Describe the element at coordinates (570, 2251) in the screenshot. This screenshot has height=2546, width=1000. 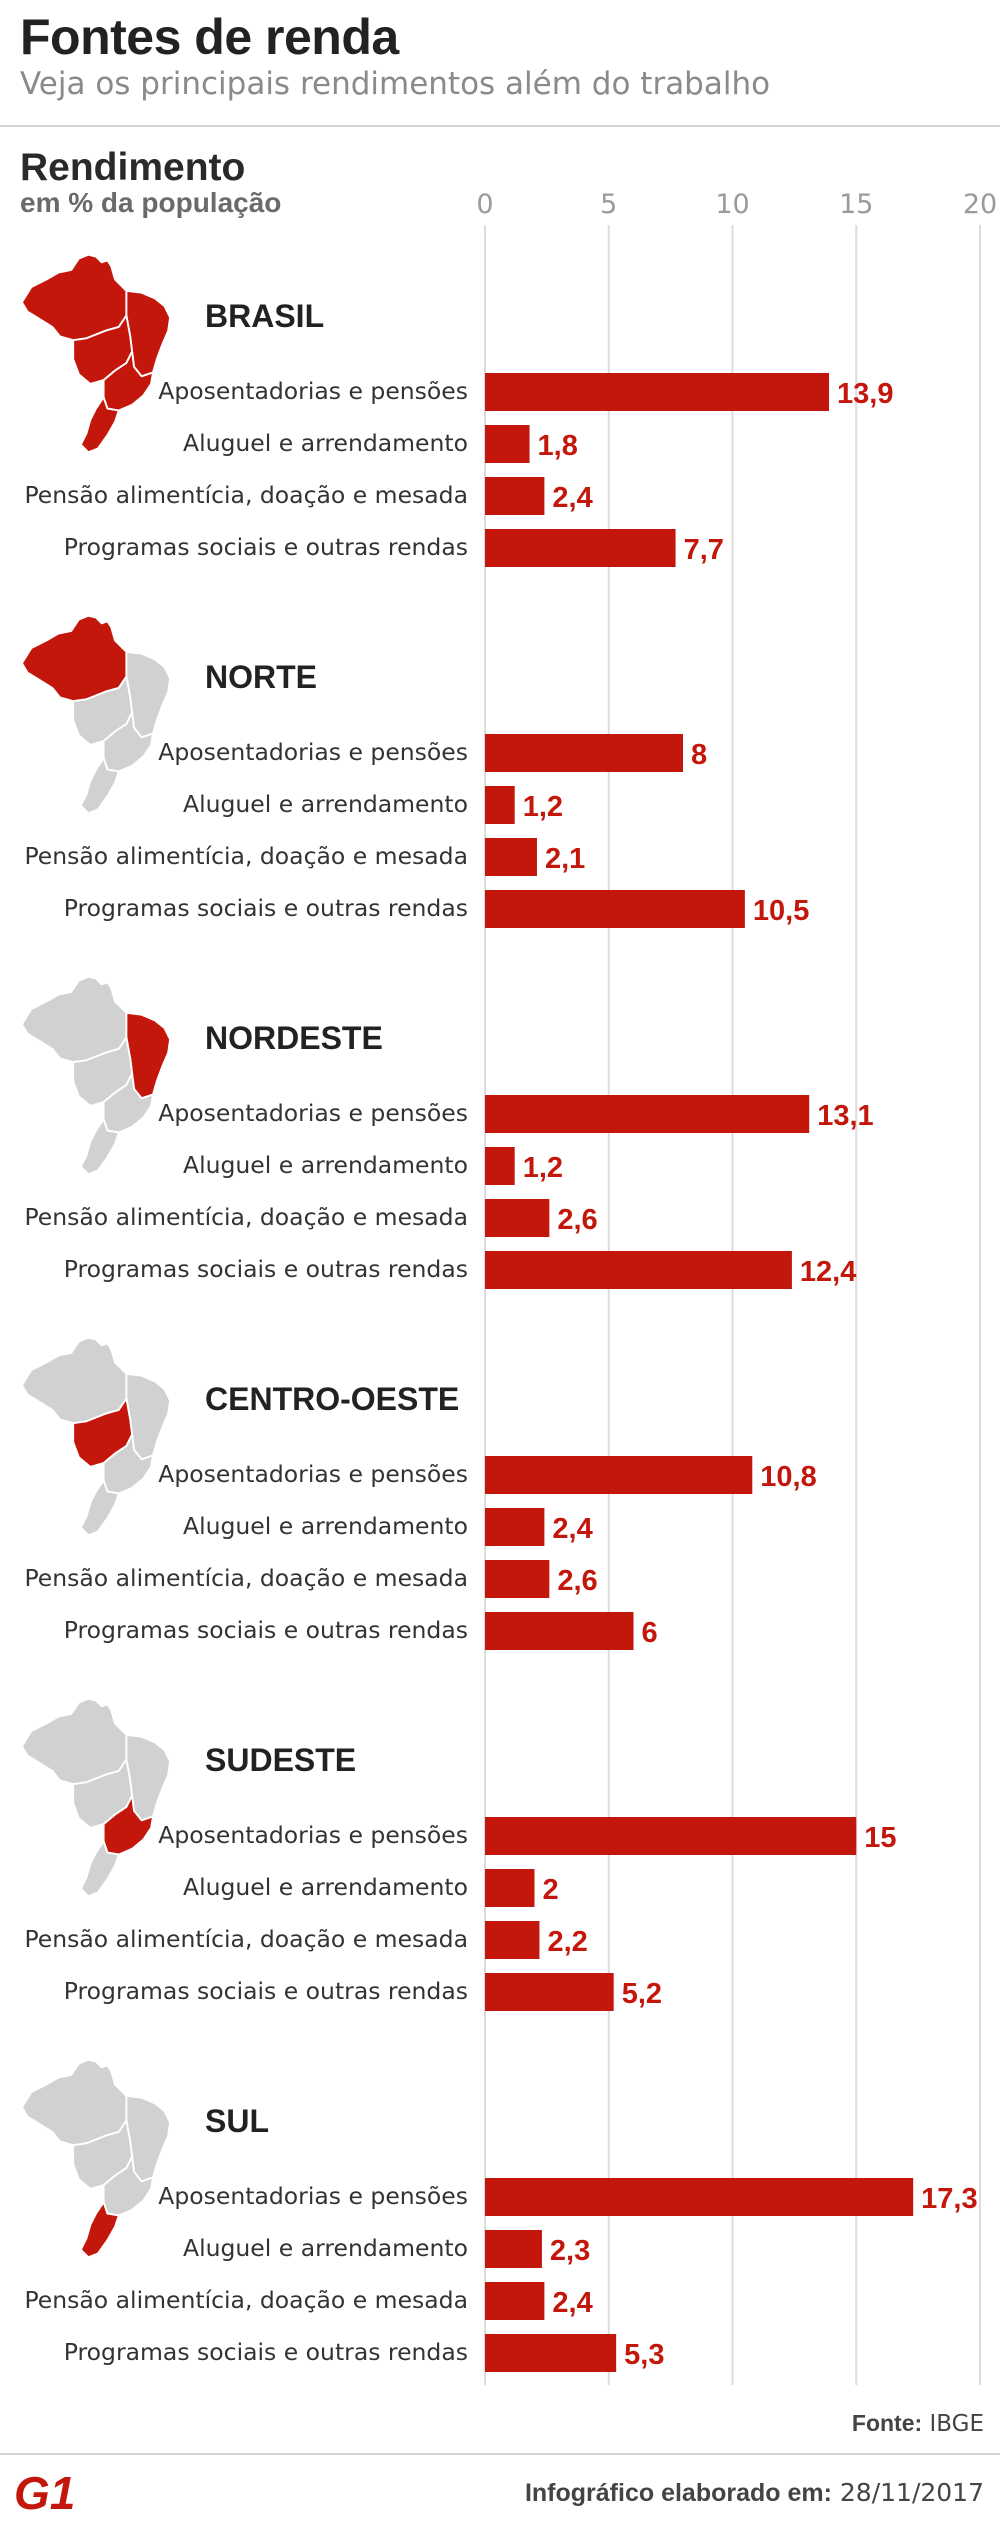
I see `value-label: 2,3` at that location.